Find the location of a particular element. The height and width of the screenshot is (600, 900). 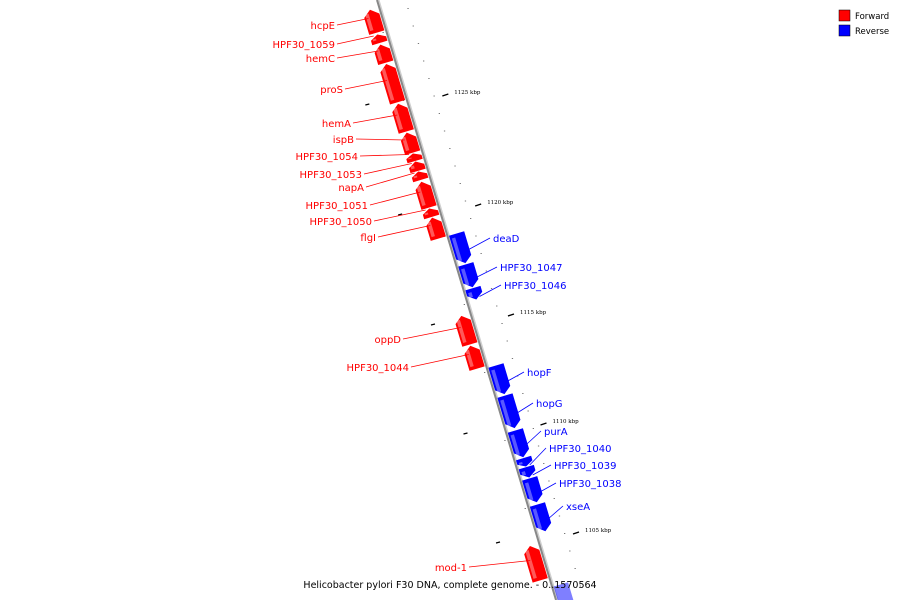

gene-label: purA is located at coordinates (556, 432).